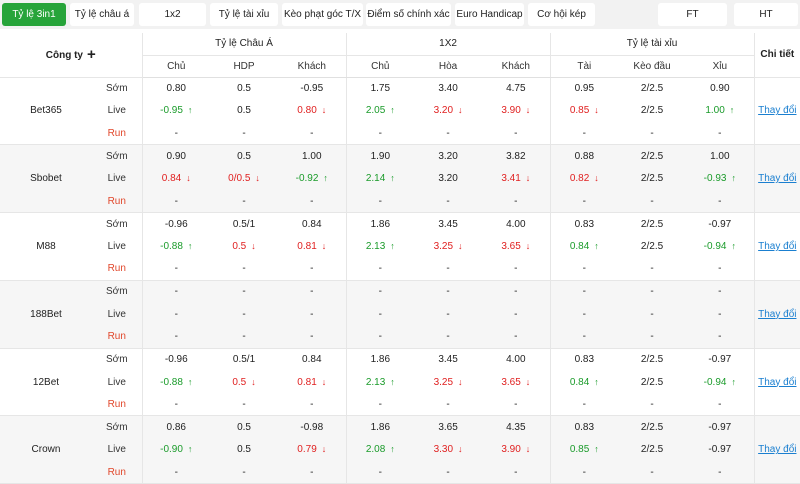 This screenshot has width=800, height=484. I want to click on col-header-draw: Hòa, so click(448, 66).